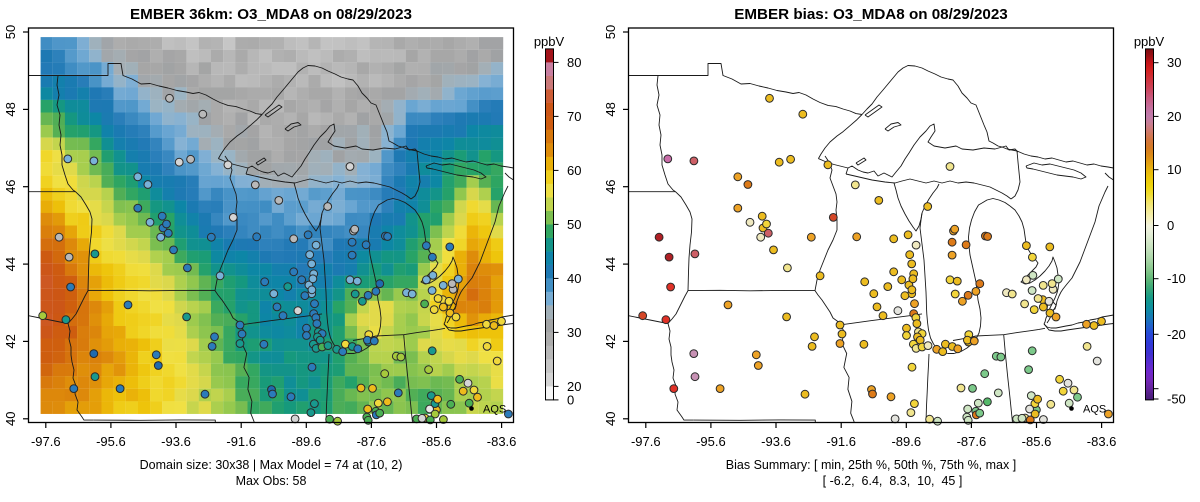 Image resolution: width=1200 pixels, height=502 pixels. Describe the element at coordinates (1174, 169) in the screenshot. I see `svg-text: 10` at that location.